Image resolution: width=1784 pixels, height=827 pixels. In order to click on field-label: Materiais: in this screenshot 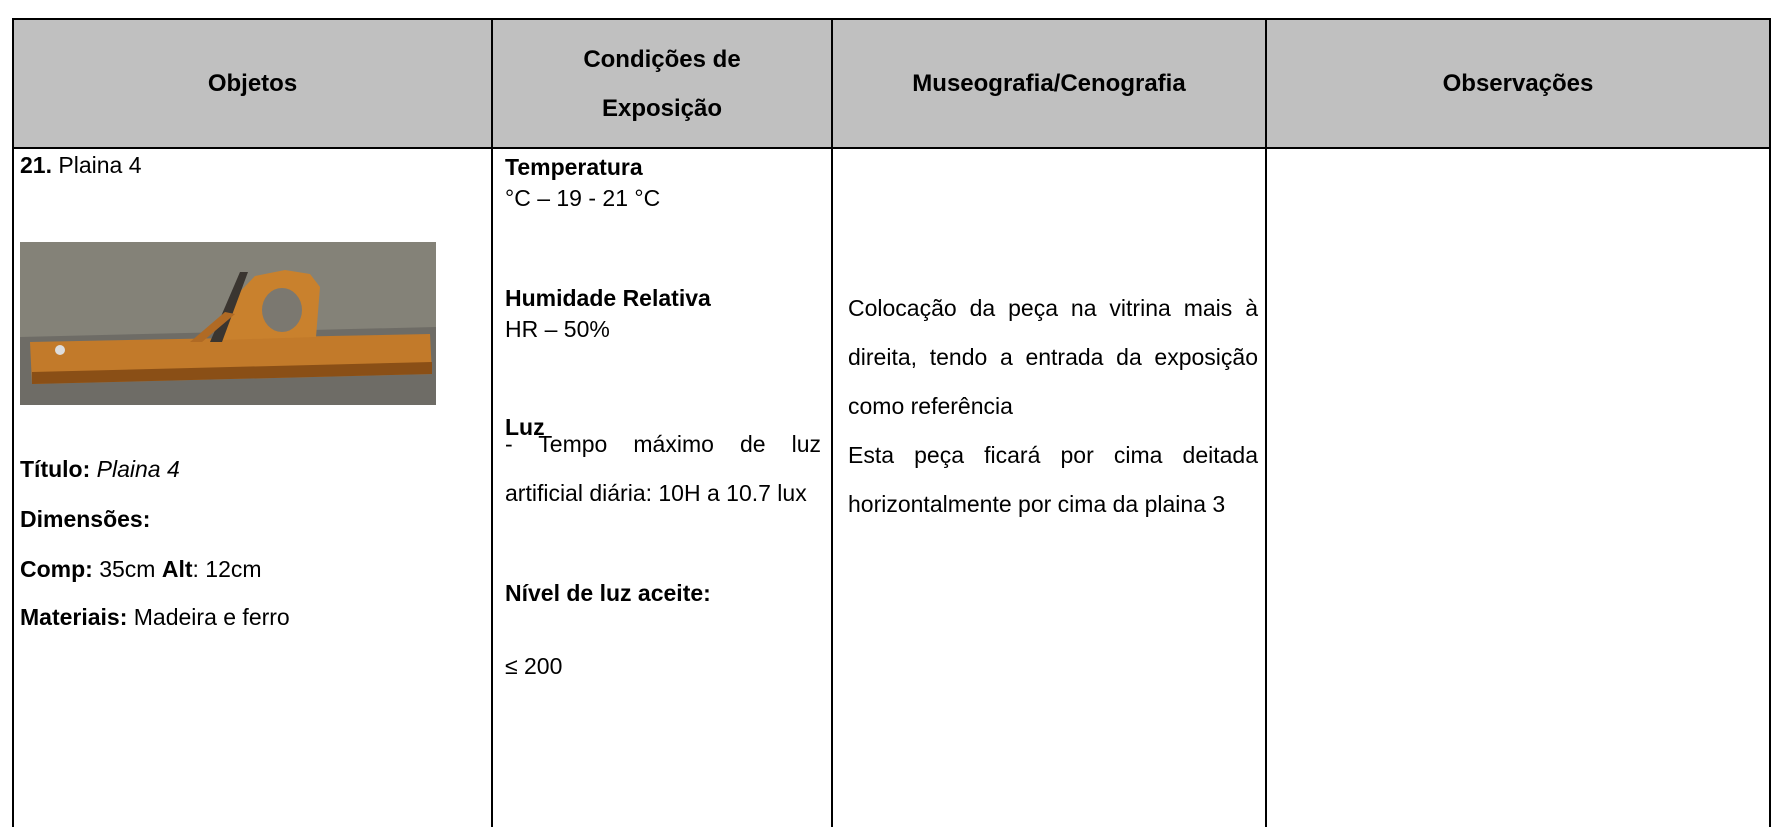, I will do `click(74, 617)`.